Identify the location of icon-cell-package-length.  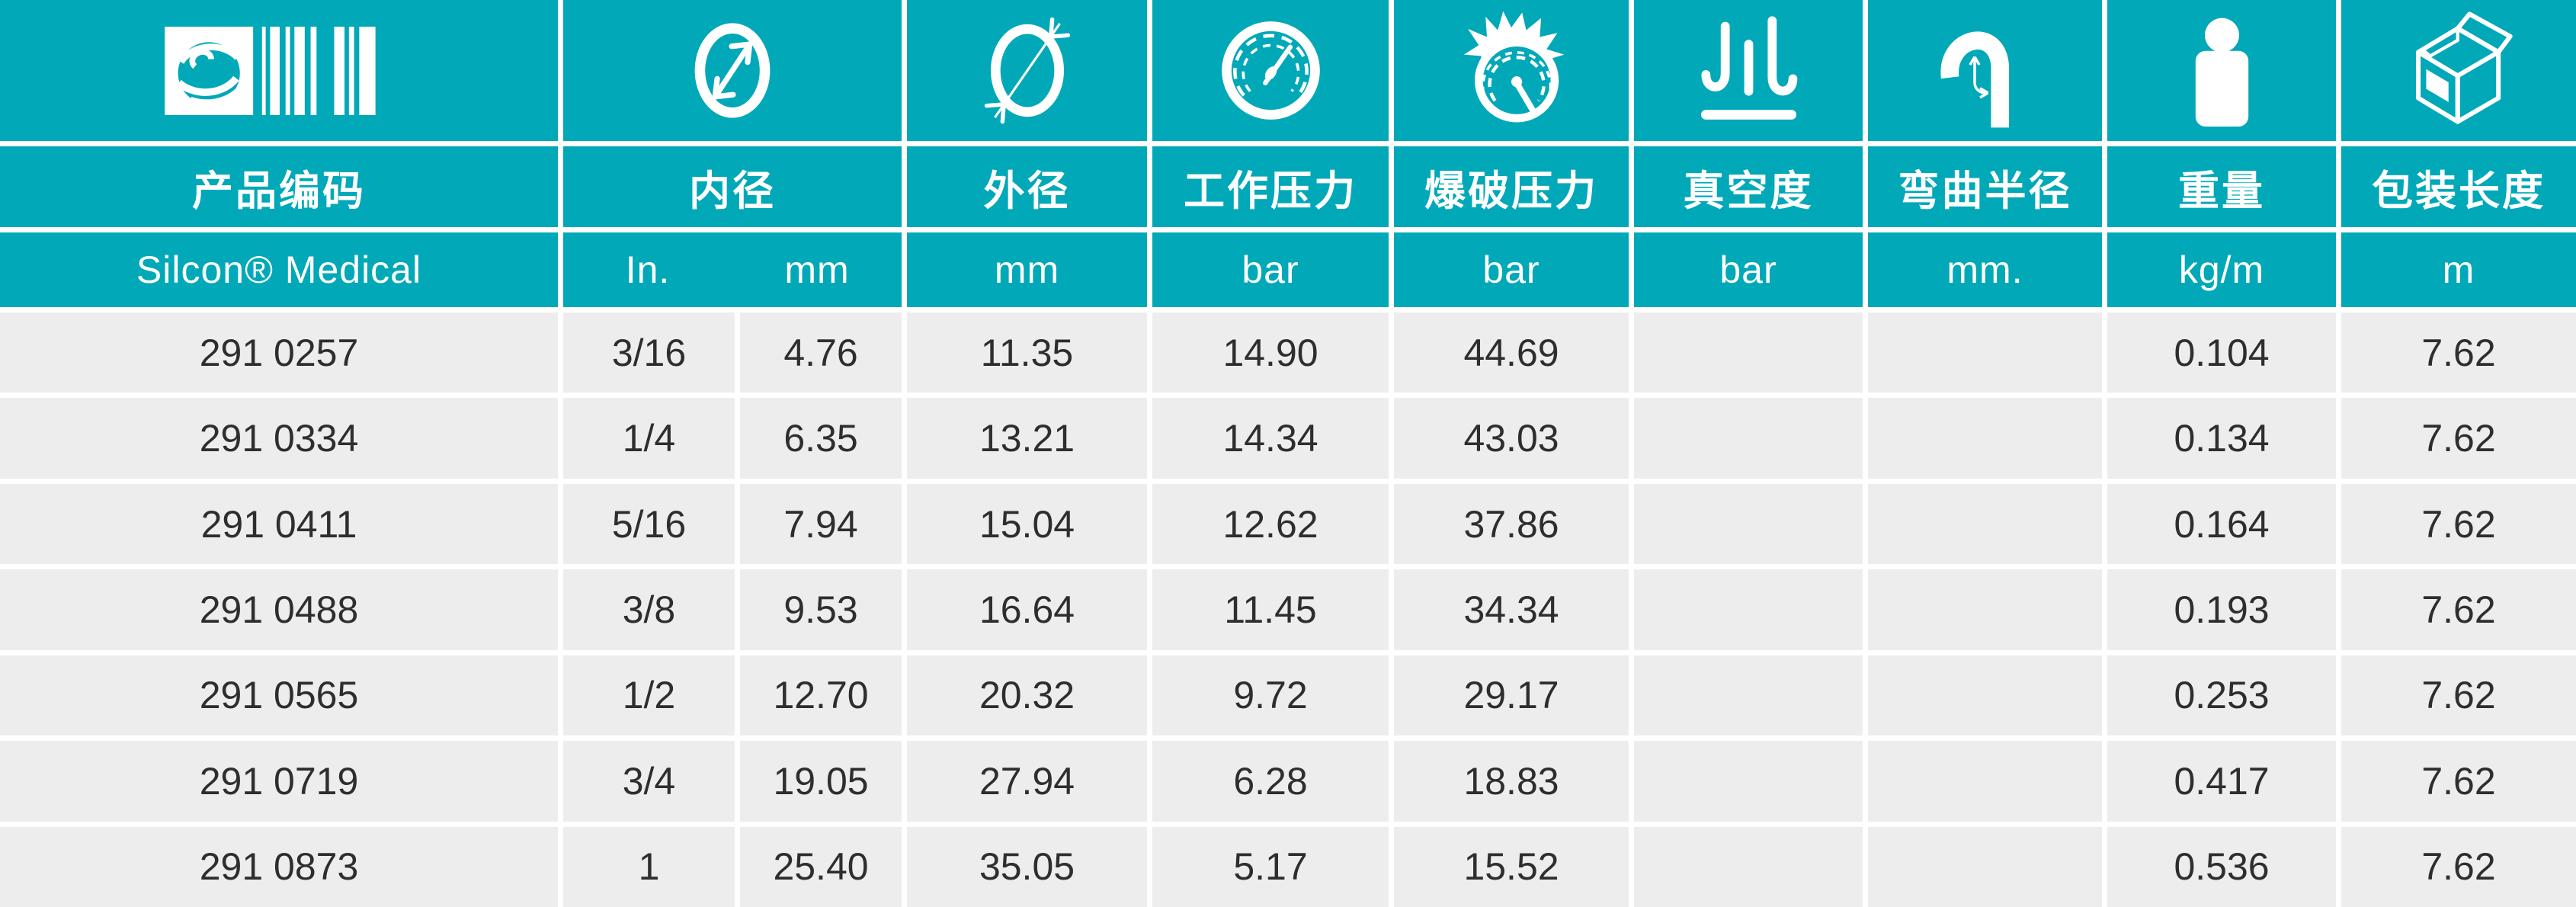
(2458, 70).